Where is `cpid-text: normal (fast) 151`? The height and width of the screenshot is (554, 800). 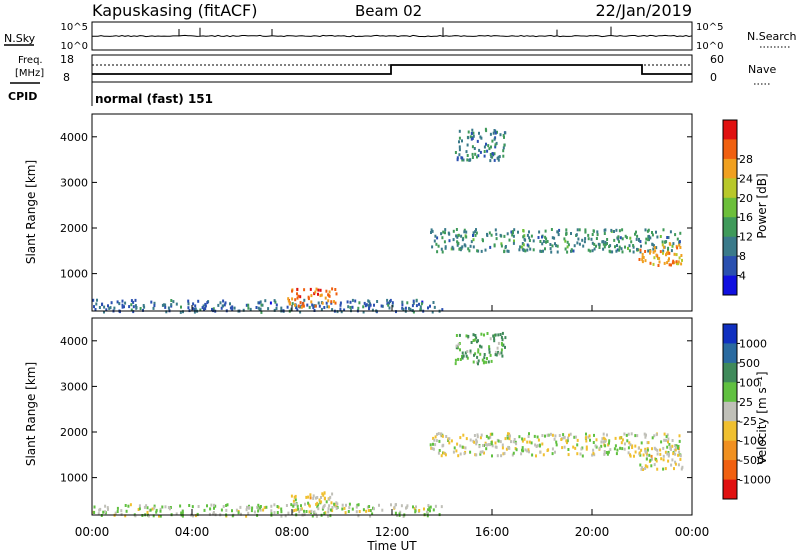
cpid-text: normal (fast) 151 is located at coordinates (154, 99).